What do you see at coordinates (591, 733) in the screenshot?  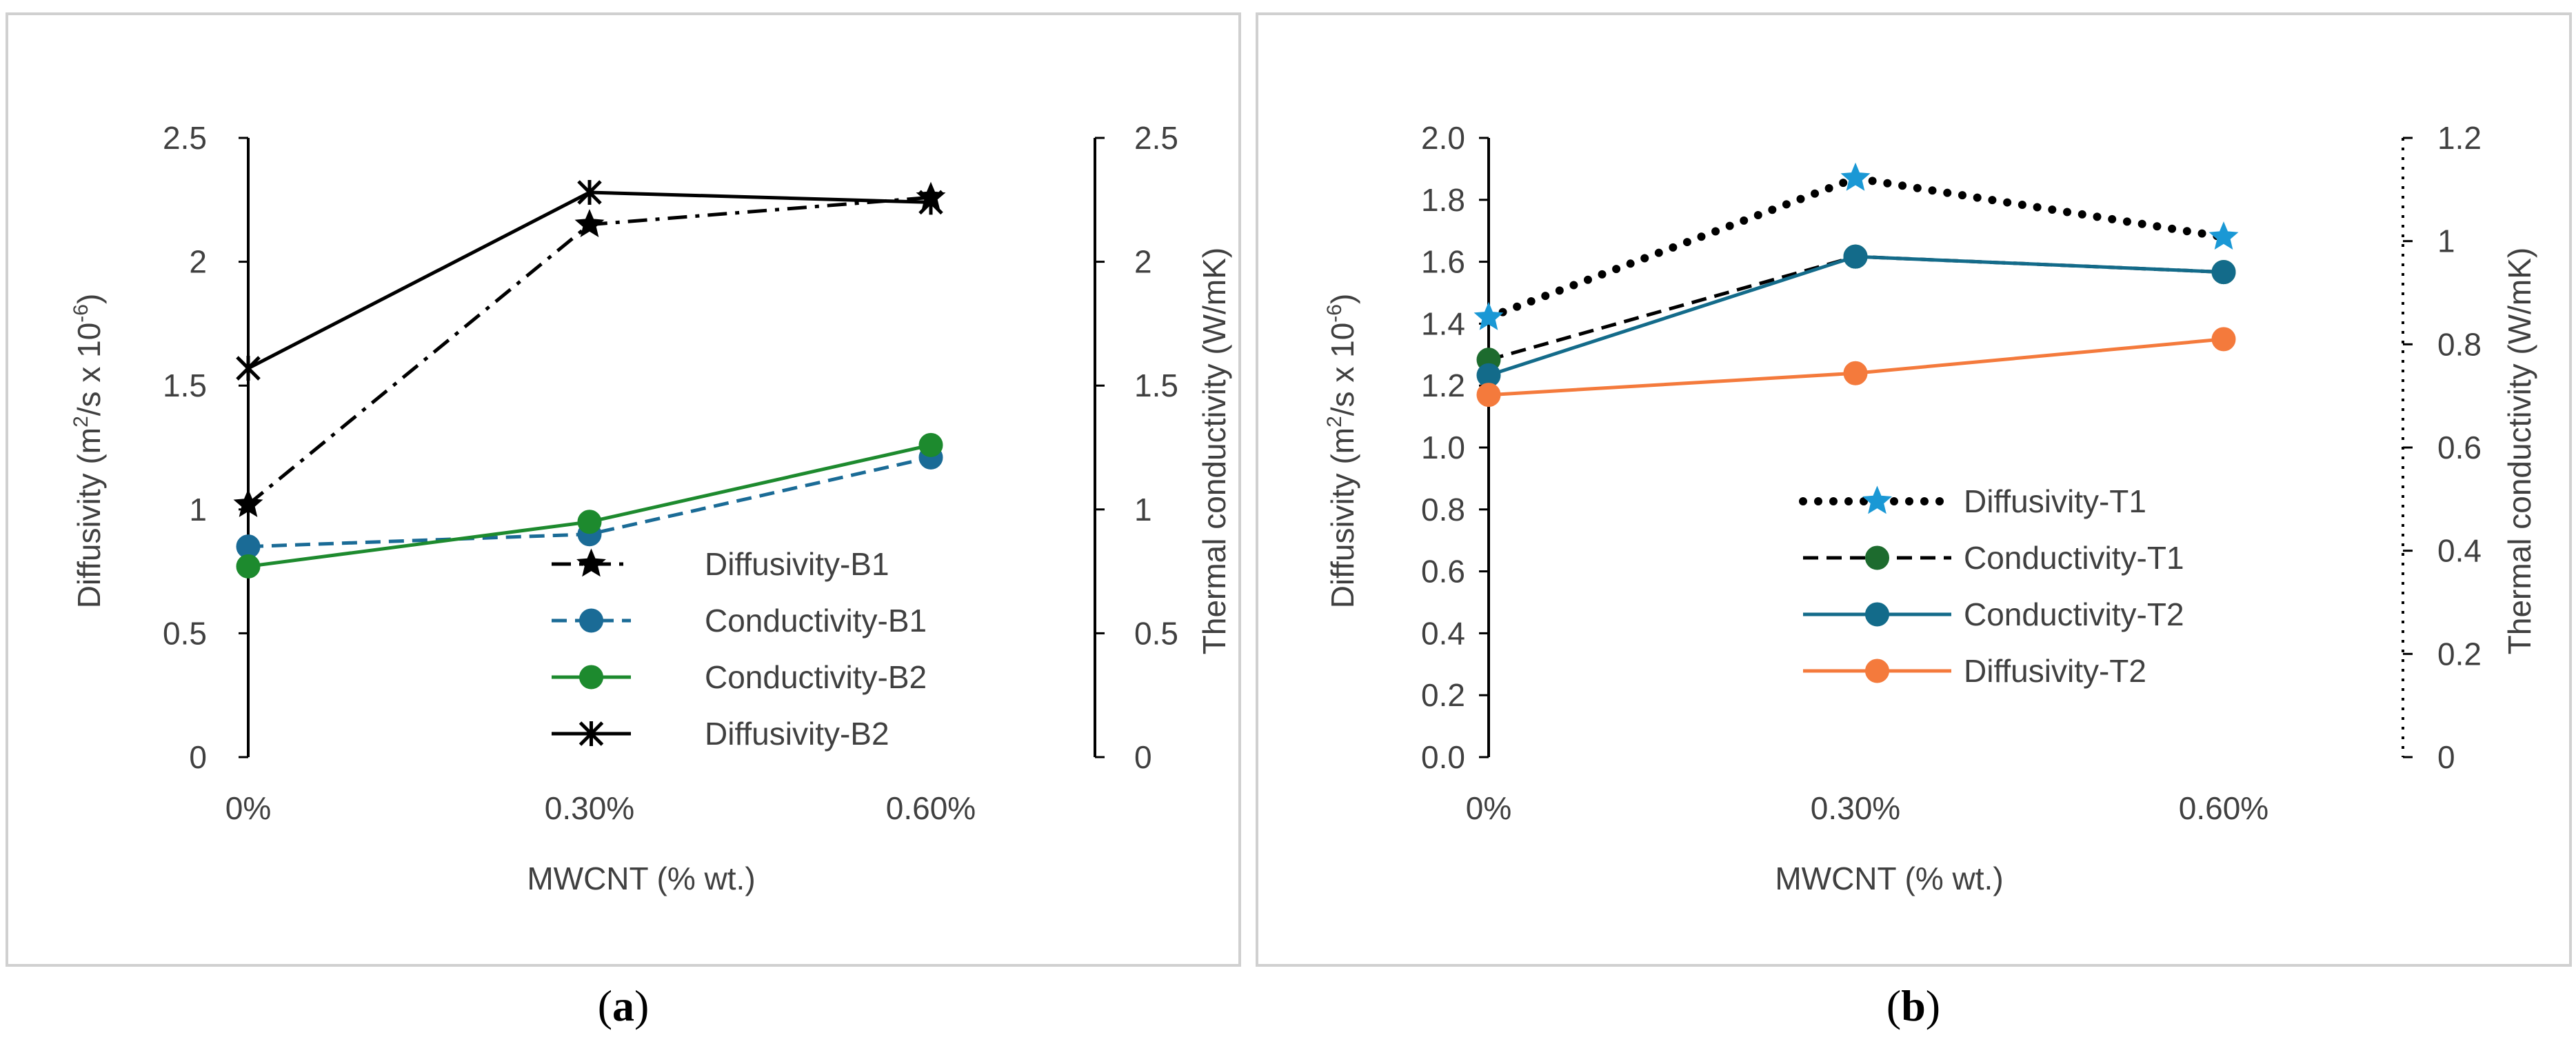 I see `legend-marker-Diffusivity-B2` at bounding box center [591, 733].